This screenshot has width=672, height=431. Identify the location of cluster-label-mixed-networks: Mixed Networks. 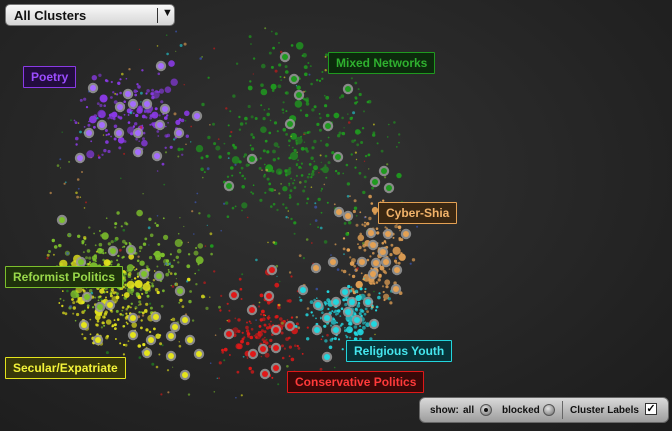
(382, 63).